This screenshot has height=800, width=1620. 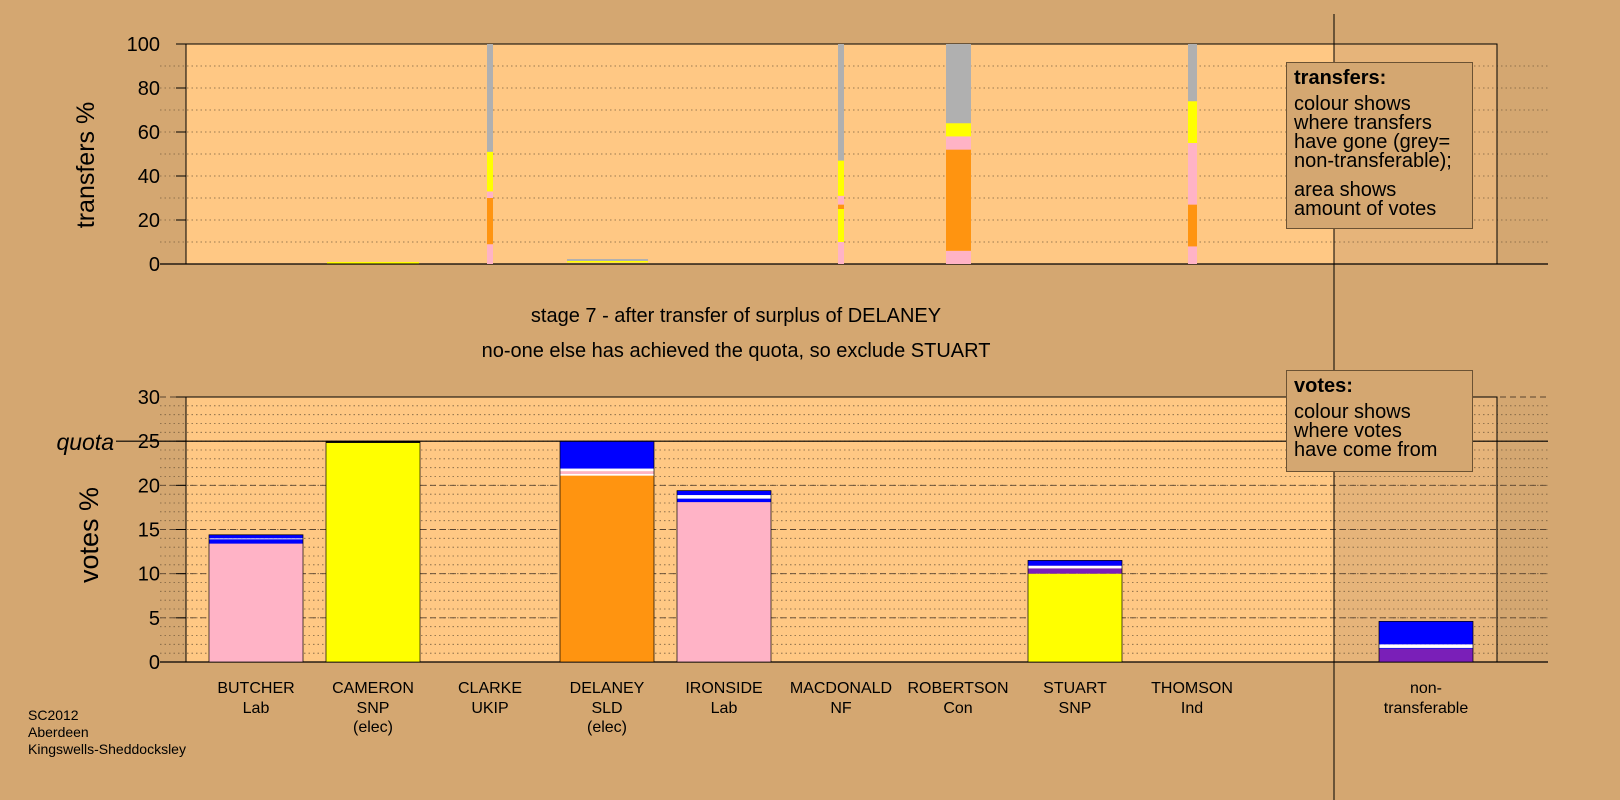 What do you see at coordinates (154, 619) in the screenshot?
I see `y-tick-label: 5` at bounding box center [154, 619].